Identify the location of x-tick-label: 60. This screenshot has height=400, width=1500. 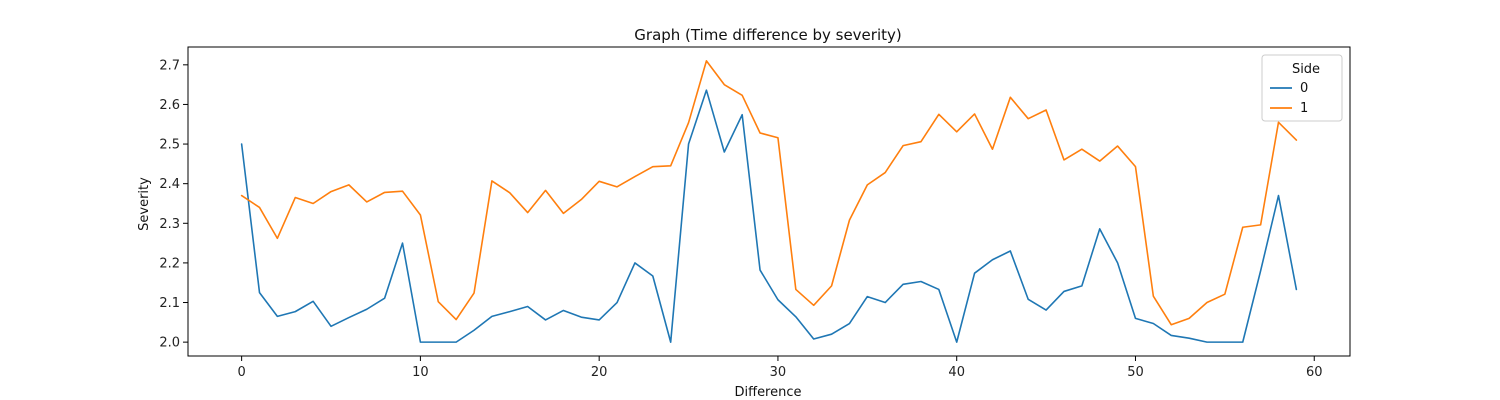
(1314, 372).